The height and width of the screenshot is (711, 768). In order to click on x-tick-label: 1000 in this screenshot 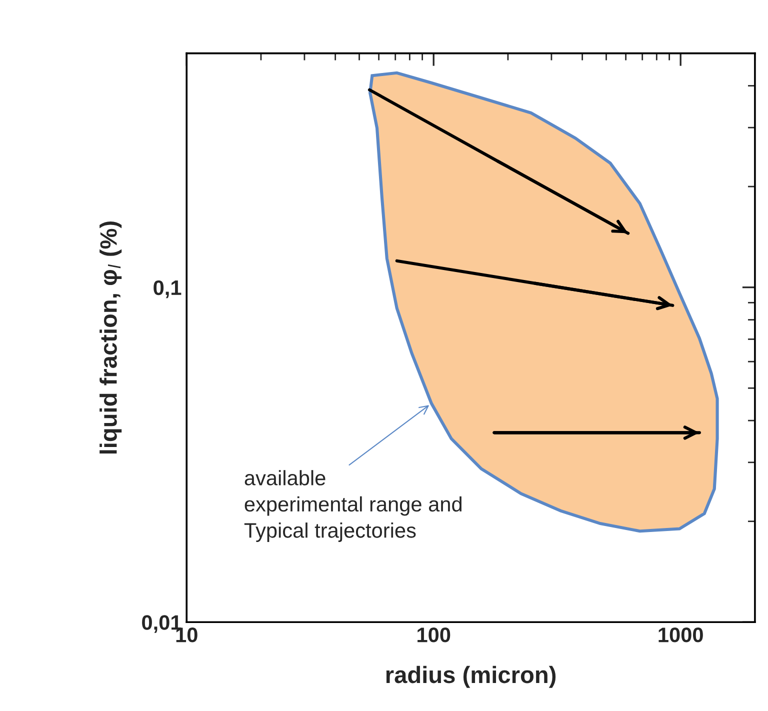, I will do `click(680, 635)`.